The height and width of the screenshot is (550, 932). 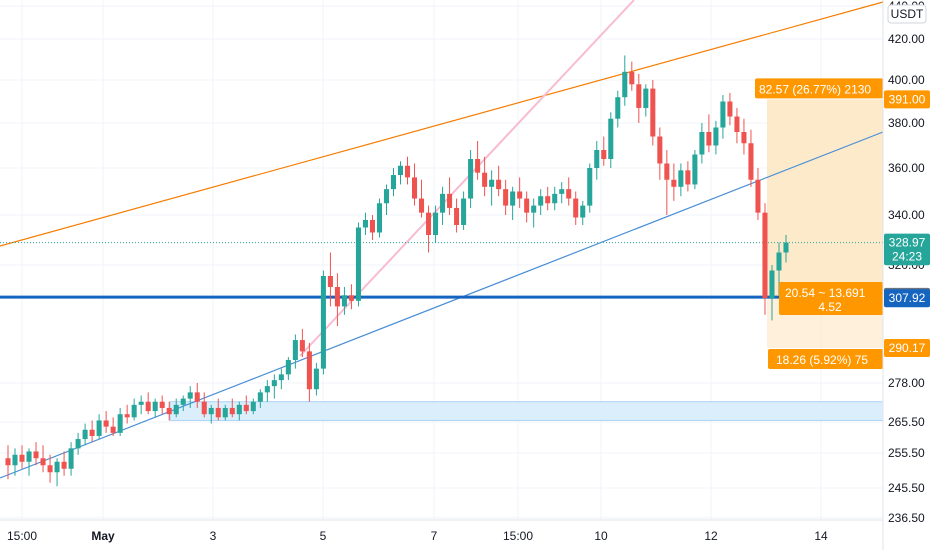 I want to click on price-tag-navy: 307.92, so click(x=907, y=298).